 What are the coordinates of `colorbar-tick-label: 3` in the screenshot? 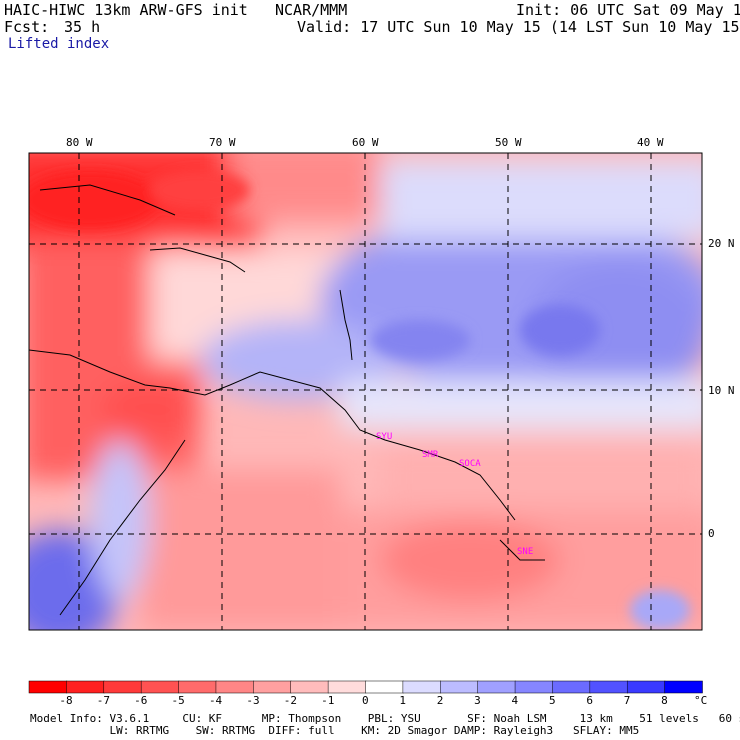 It's located at (477, 700).